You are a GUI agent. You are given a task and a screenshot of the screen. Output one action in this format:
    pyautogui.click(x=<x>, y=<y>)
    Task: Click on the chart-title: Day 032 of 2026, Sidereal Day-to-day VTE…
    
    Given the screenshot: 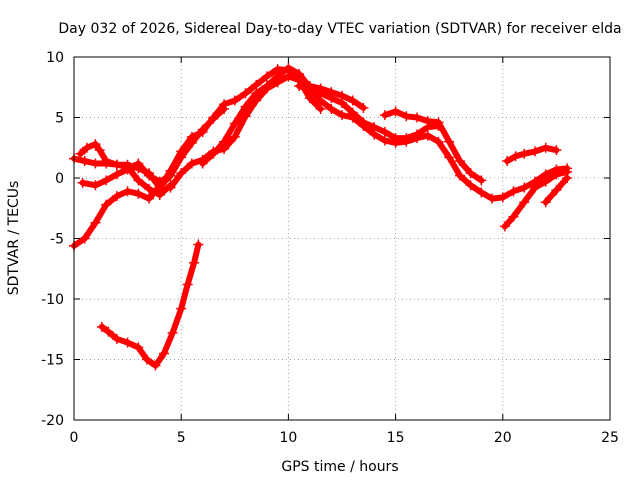 What is the action you would take?
    pyautogui.click(x=339, y=29)
    